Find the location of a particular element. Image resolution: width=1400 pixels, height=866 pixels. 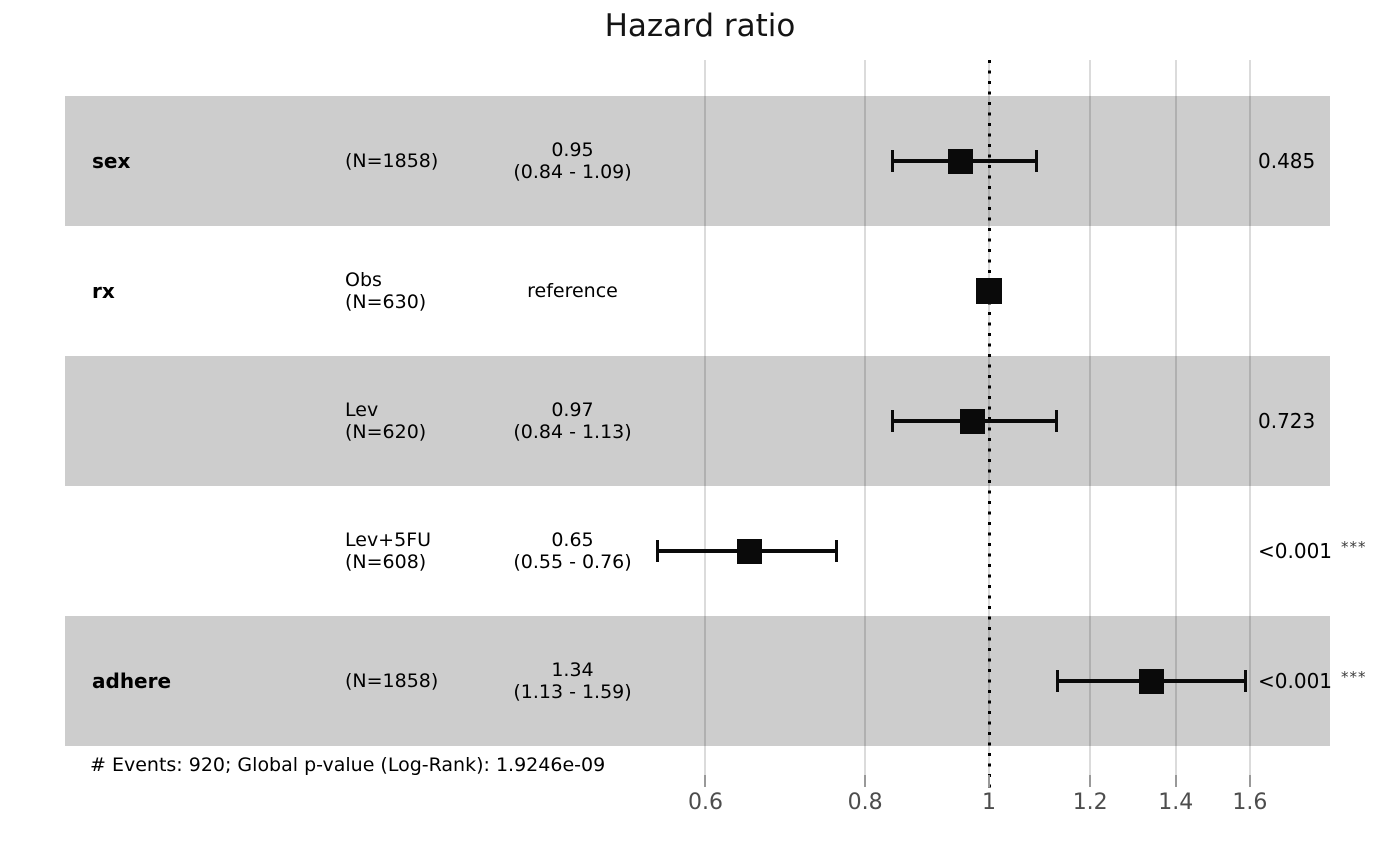

p-value-cell: 0.723 is located at coordinates (1286, 421).